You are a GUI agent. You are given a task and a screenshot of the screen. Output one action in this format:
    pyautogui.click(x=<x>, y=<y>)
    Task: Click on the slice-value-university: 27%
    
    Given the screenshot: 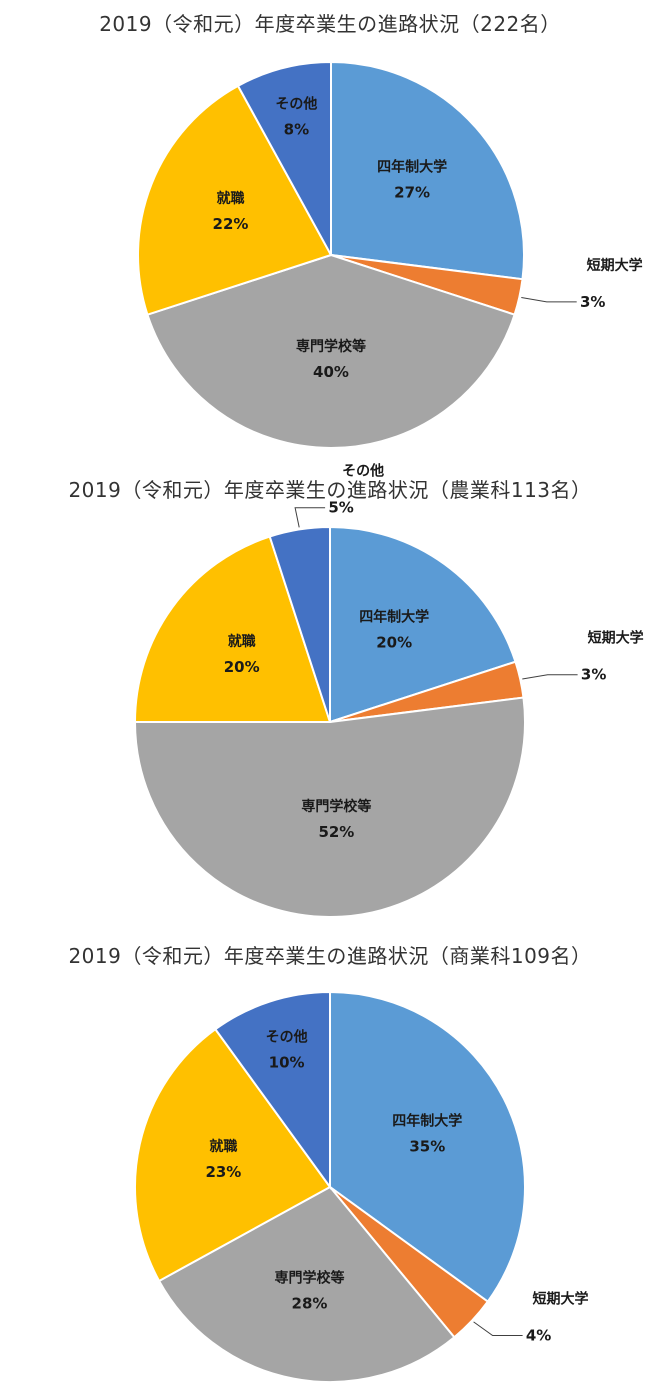 What is the action you would take?
    pyautogui.click(x=412, y=193)
    